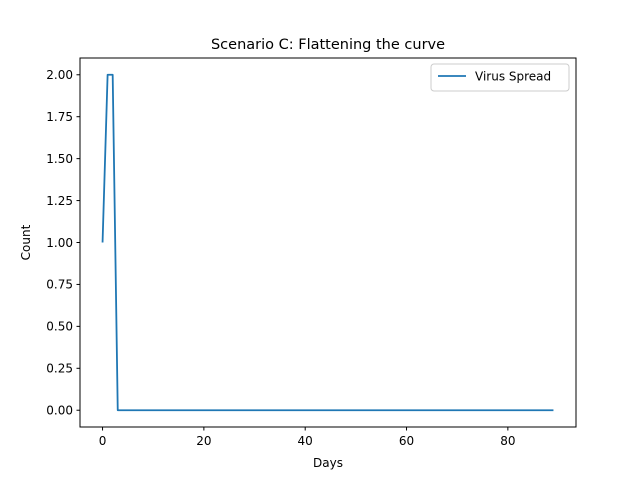 The image size is (640, 480). What do you see at coordinates (328, 45) in the screenshot?
I see `chart-title: Scenario C: Flattening the curve` at bounding box center [328, 45].